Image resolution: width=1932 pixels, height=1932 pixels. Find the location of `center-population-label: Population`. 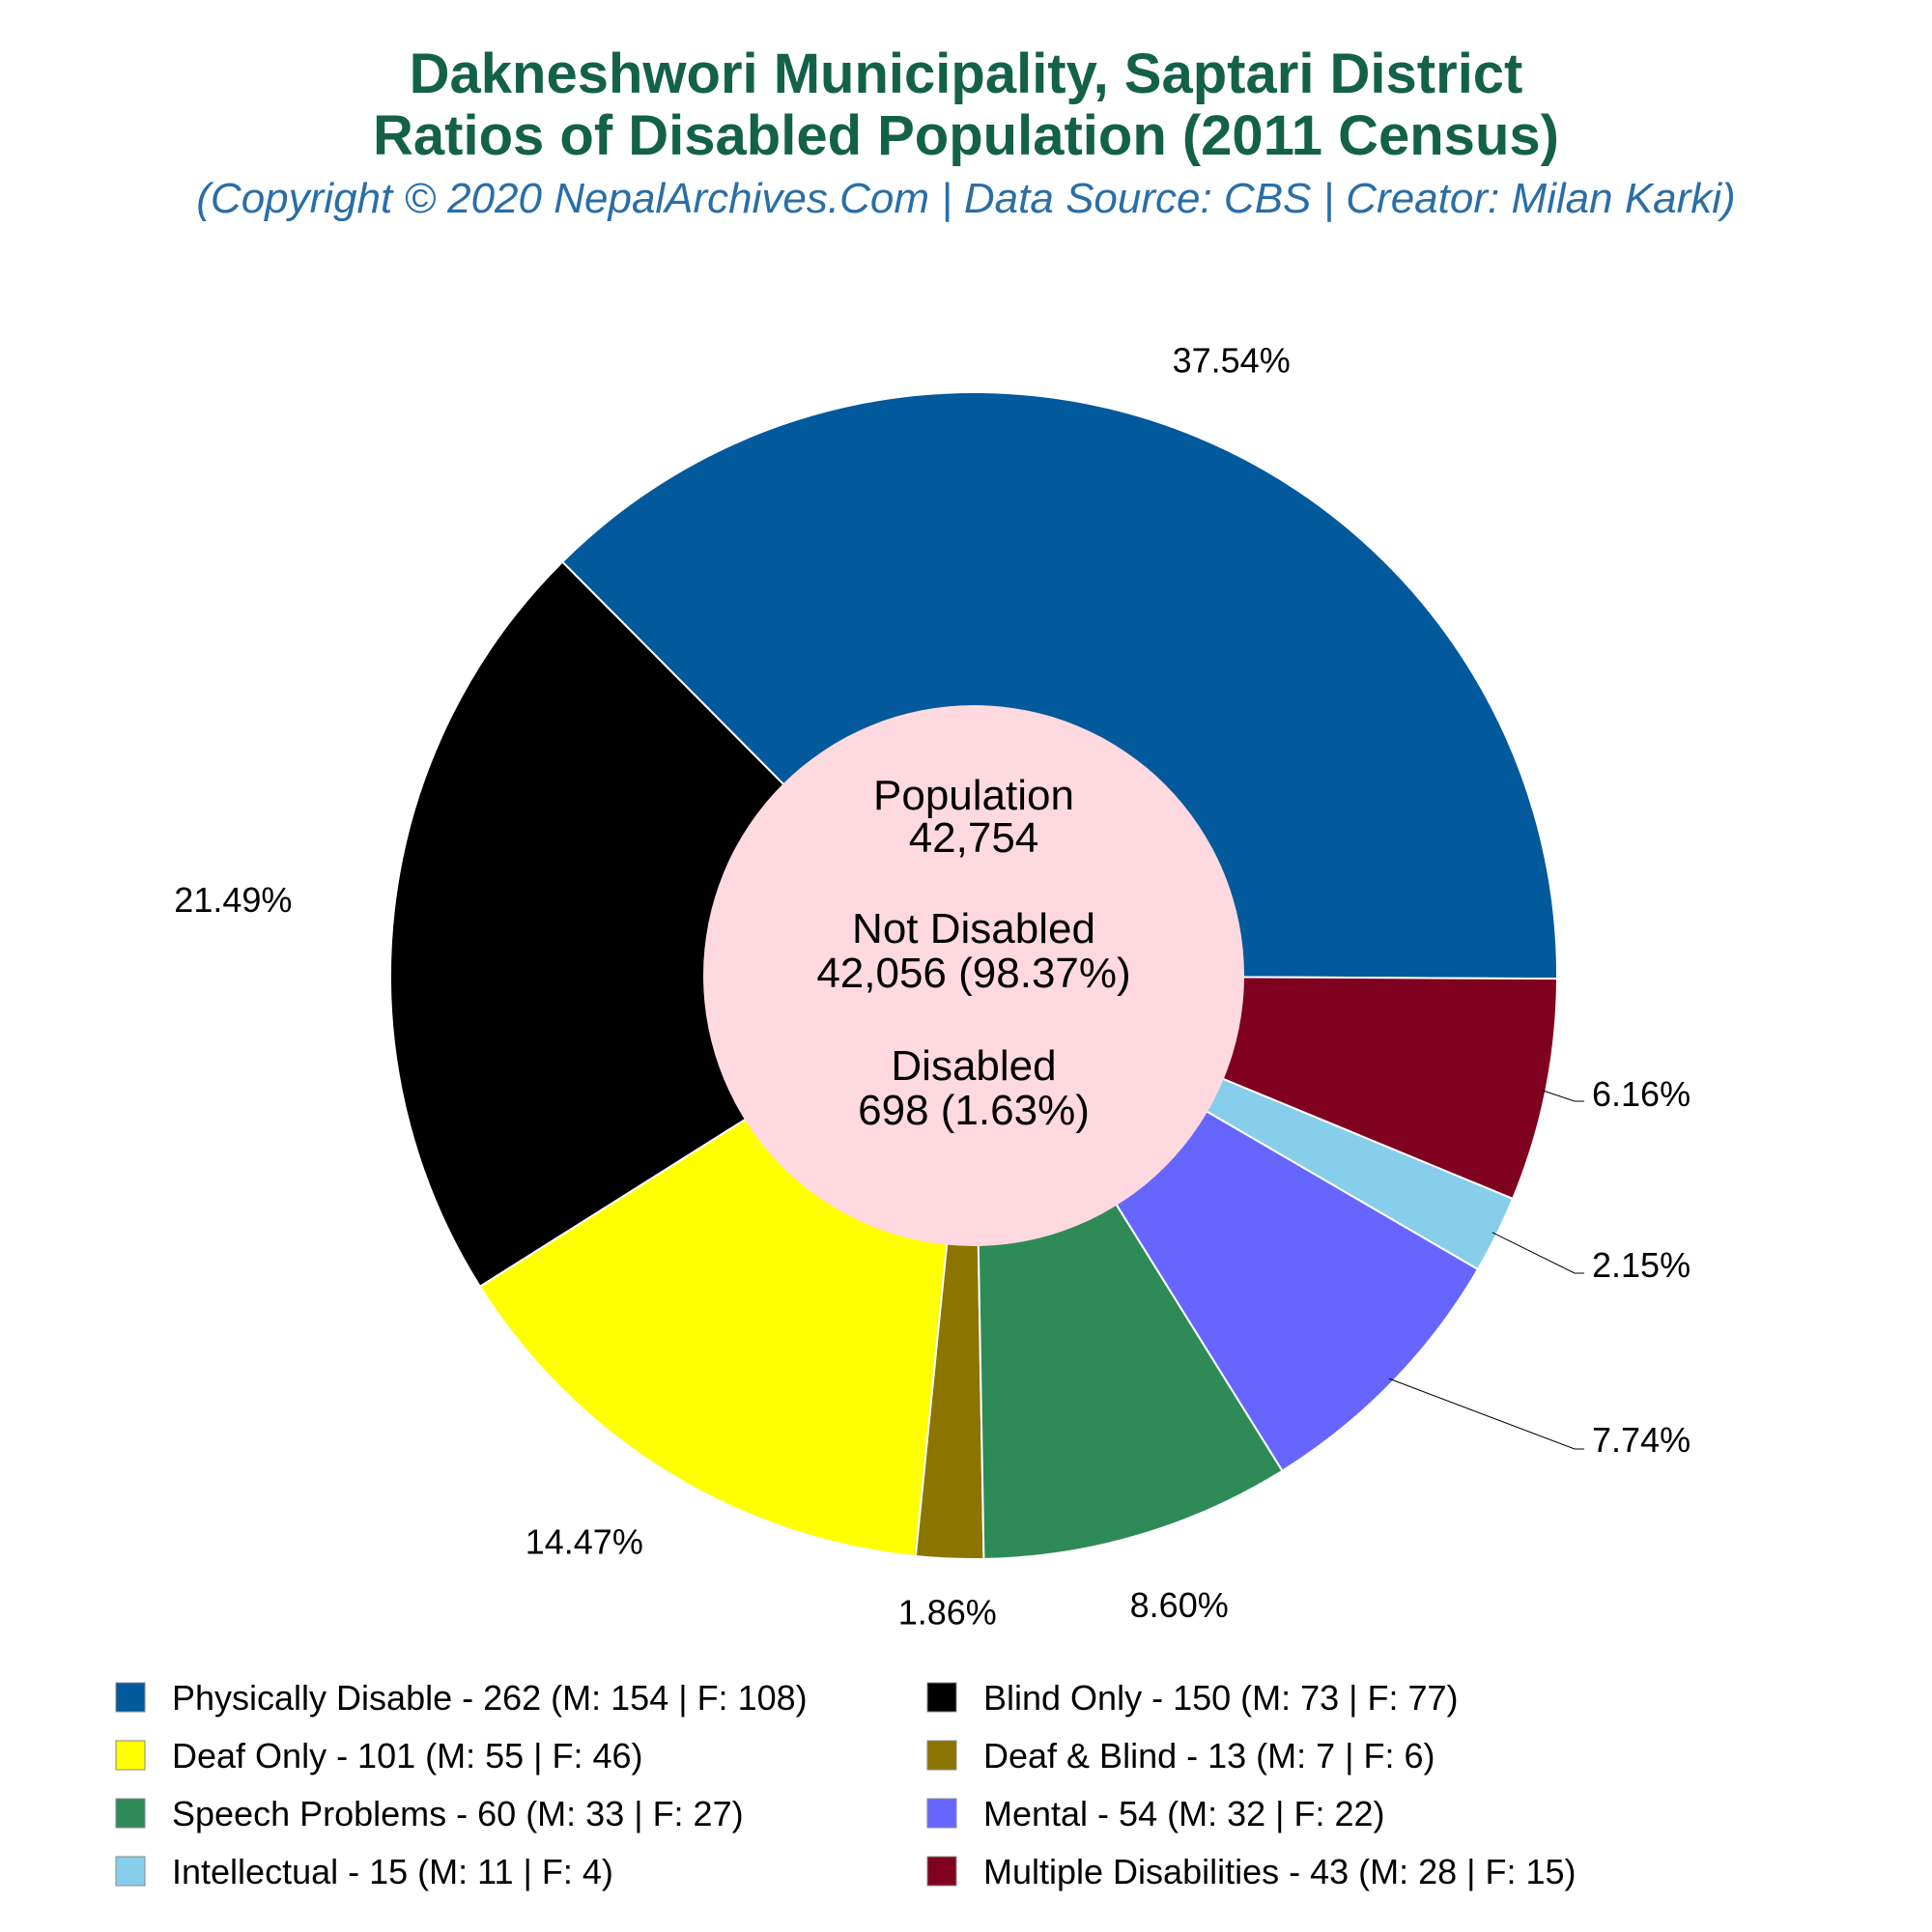

center-population-label: Population is located at coordinates (973, 795).